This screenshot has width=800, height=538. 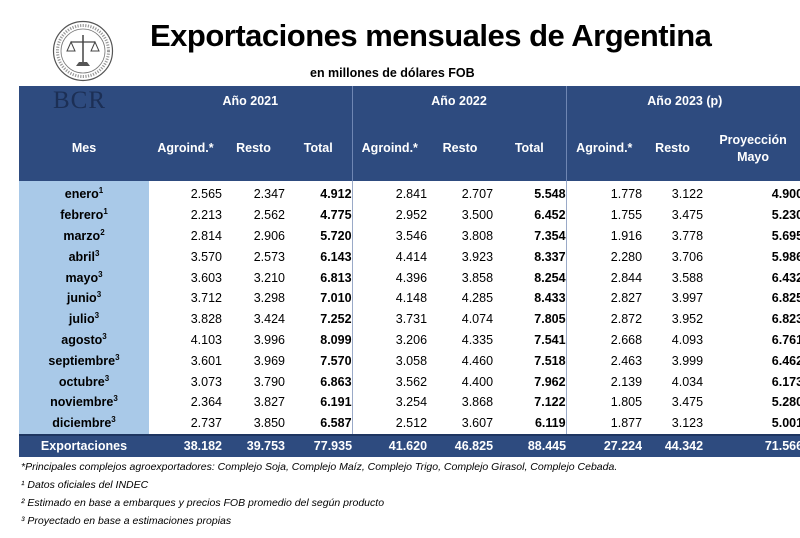 I want to click on value-cell: 3.475, so click(x=687, y=215).